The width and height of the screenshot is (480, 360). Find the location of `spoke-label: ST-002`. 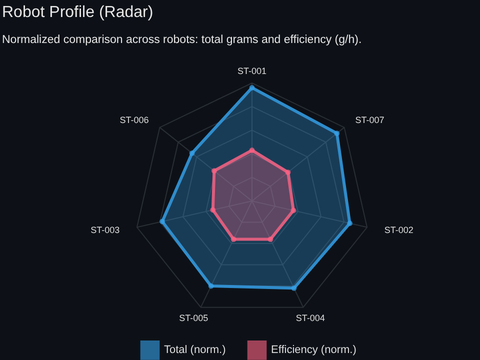

spoke-label: ST-002 is located at coordinates (399, 229).